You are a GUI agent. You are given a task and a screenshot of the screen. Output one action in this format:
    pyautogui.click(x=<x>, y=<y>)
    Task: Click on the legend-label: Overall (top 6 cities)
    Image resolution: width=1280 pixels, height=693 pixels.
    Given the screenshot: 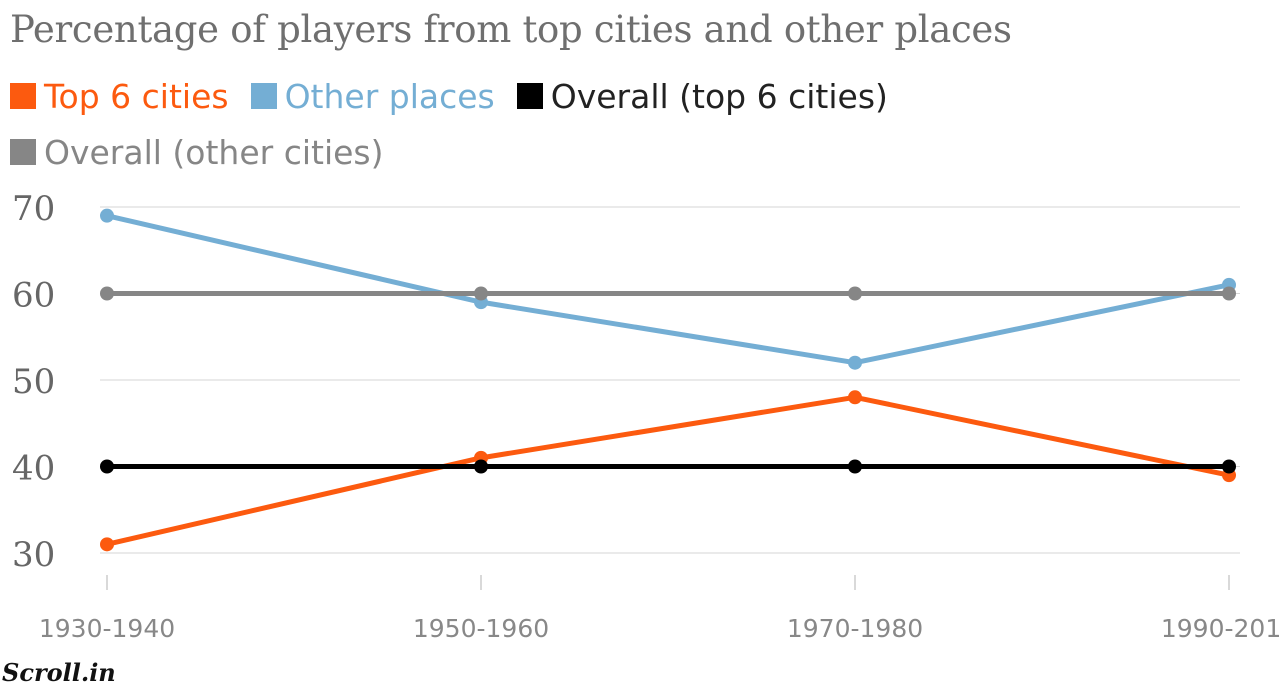 What is the action you would take?
    pyautogui.click(x=719, y=96)
    